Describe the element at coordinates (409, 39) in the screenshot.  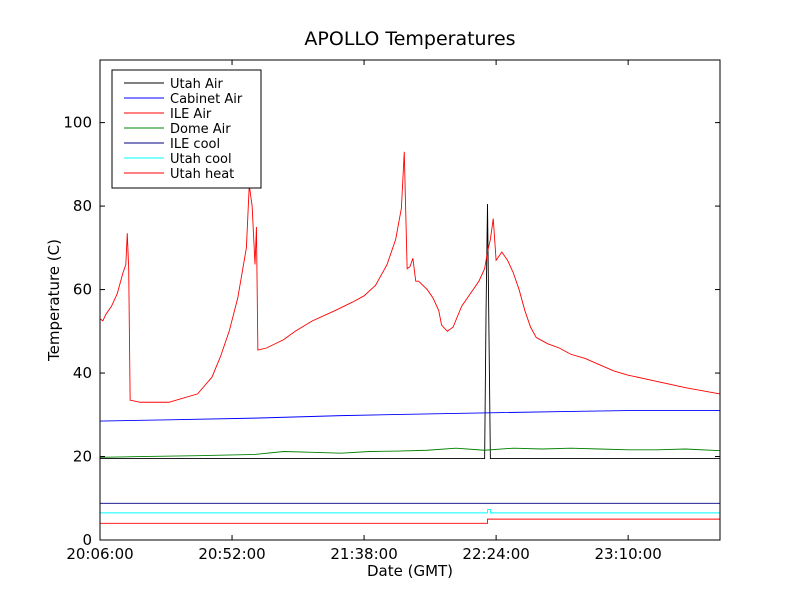
I see `chart-title: APOLLO Temperatures` at that location.